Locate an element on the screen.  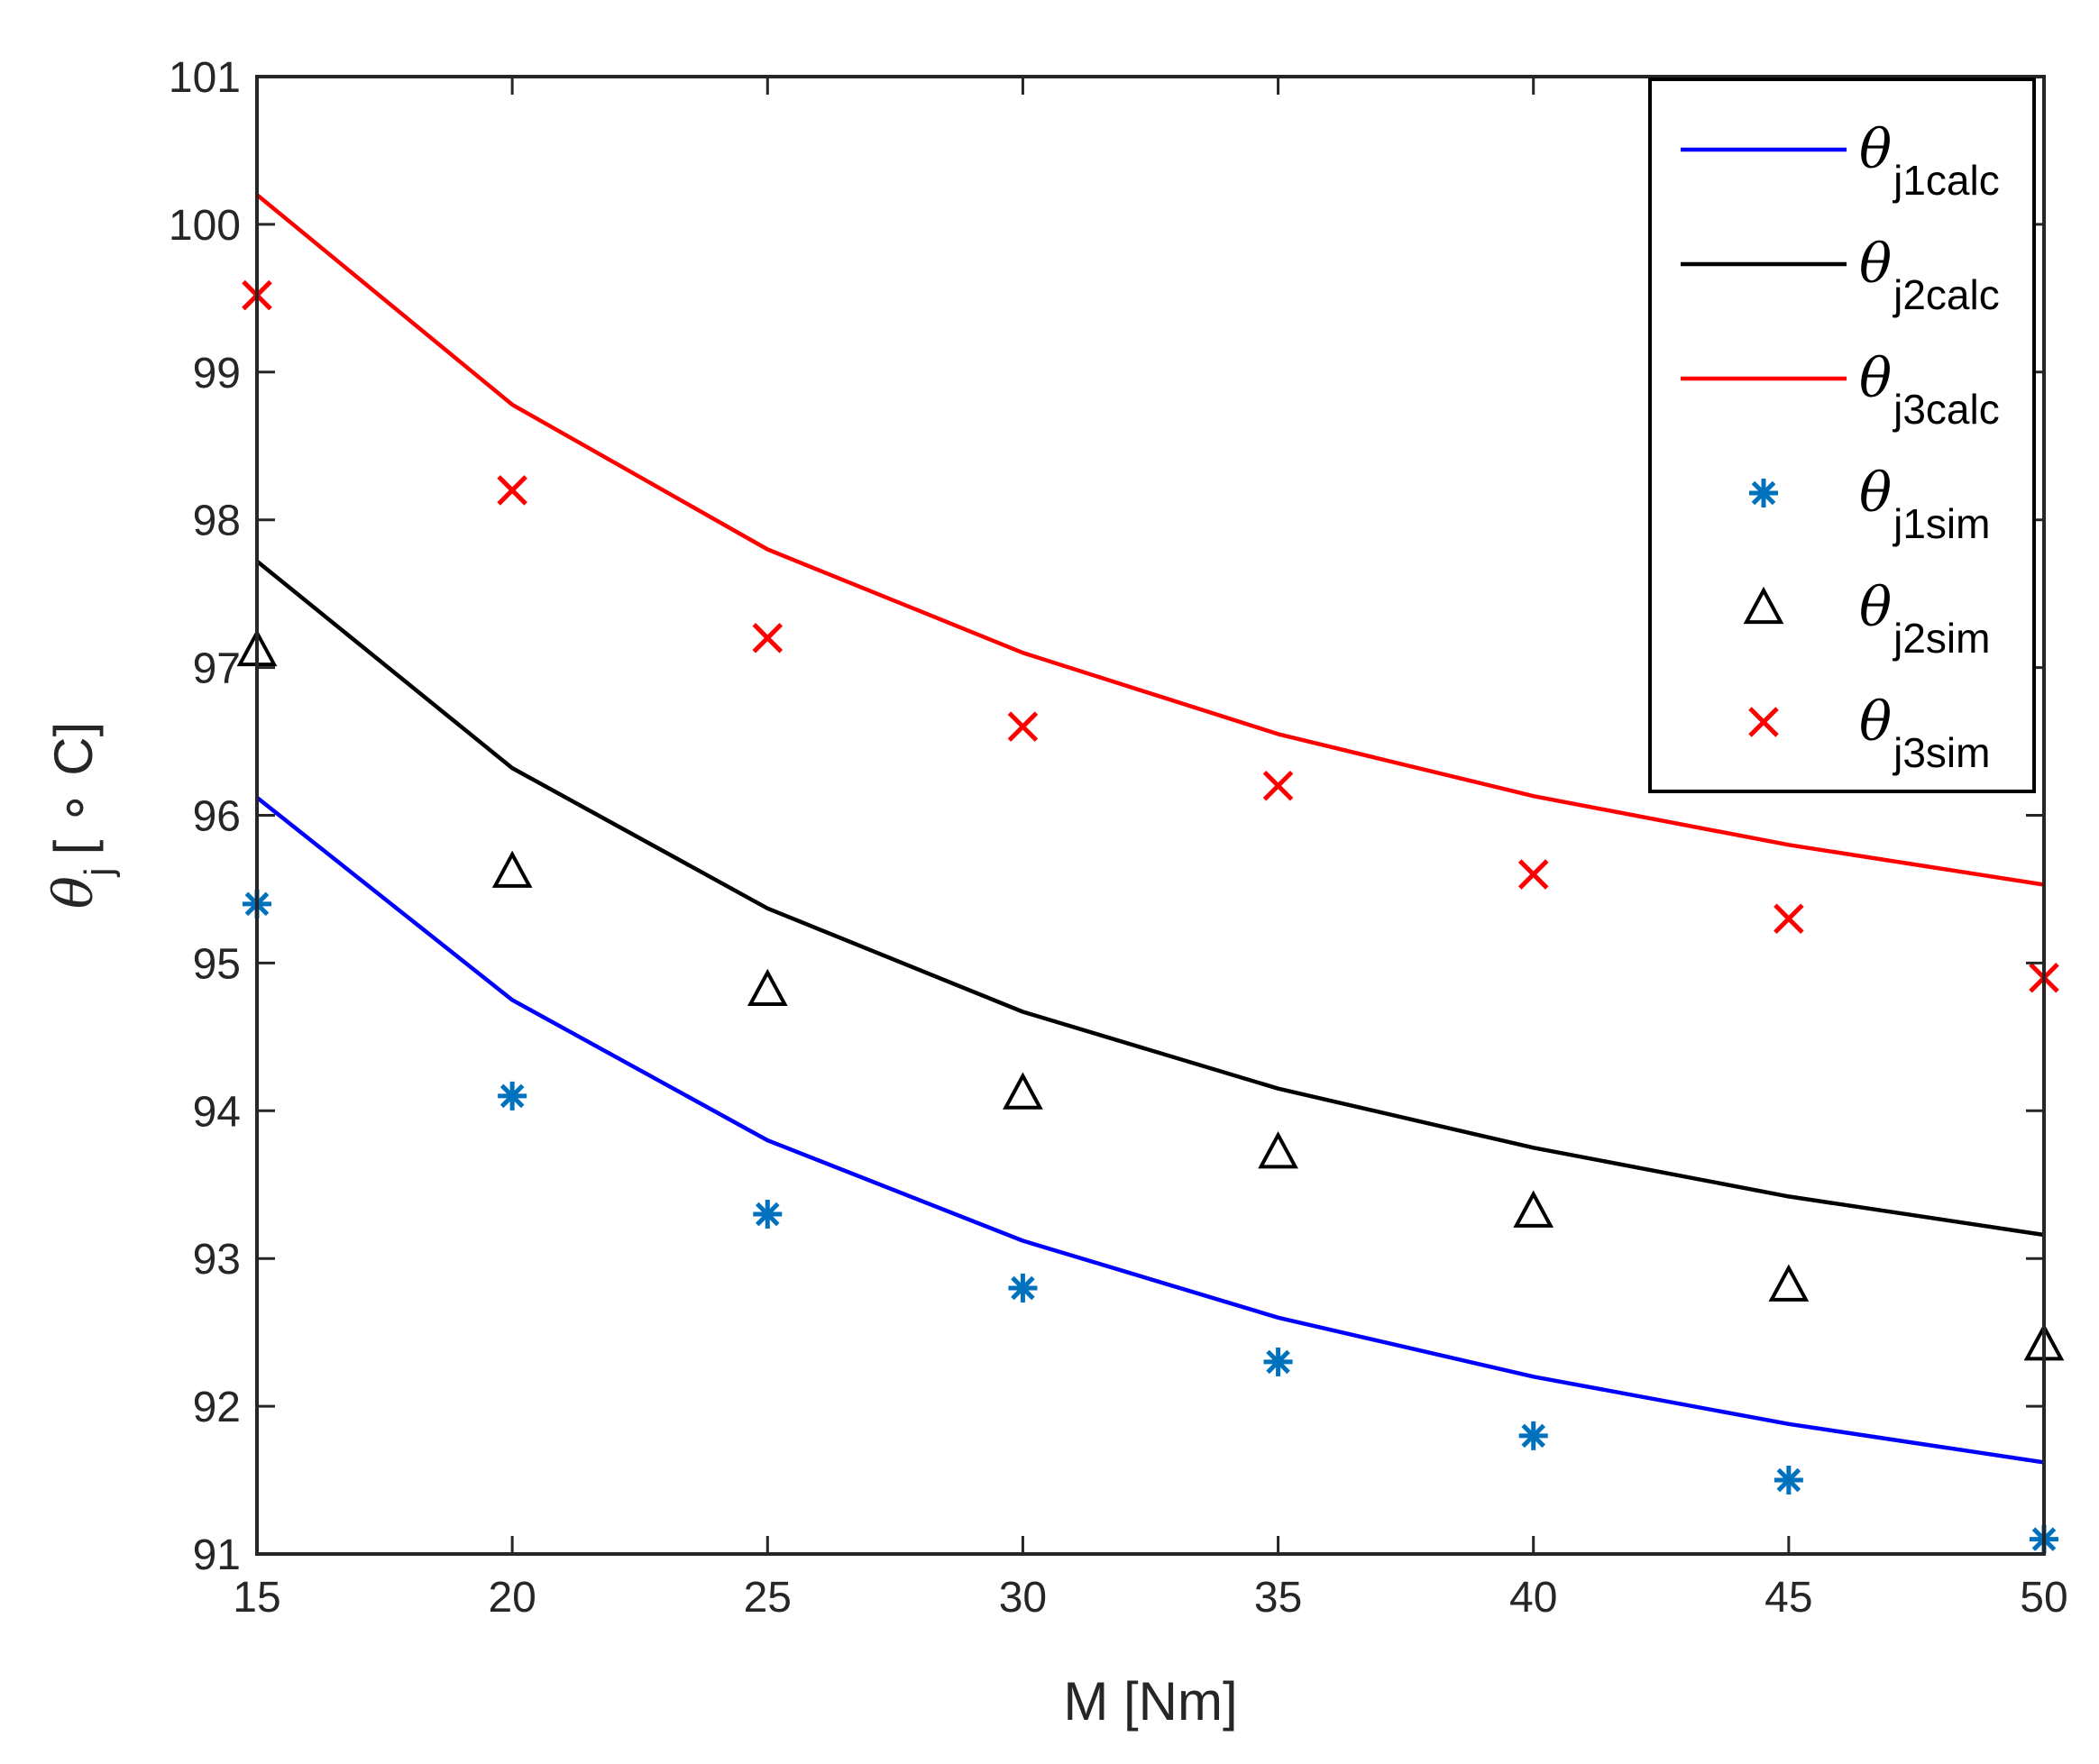
x-tick-label: 35 is located at coordinates (1278, 1598).